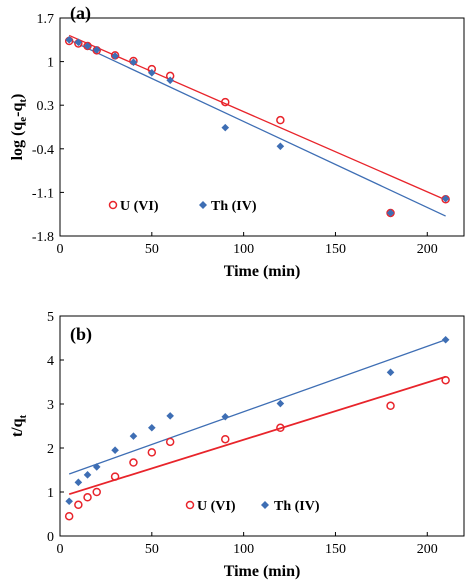 This screenshot has width=474, height=582. Describe the element at coordinates (80, 13) in the screenshot. I see `panel-a-label: (a)` at that location.